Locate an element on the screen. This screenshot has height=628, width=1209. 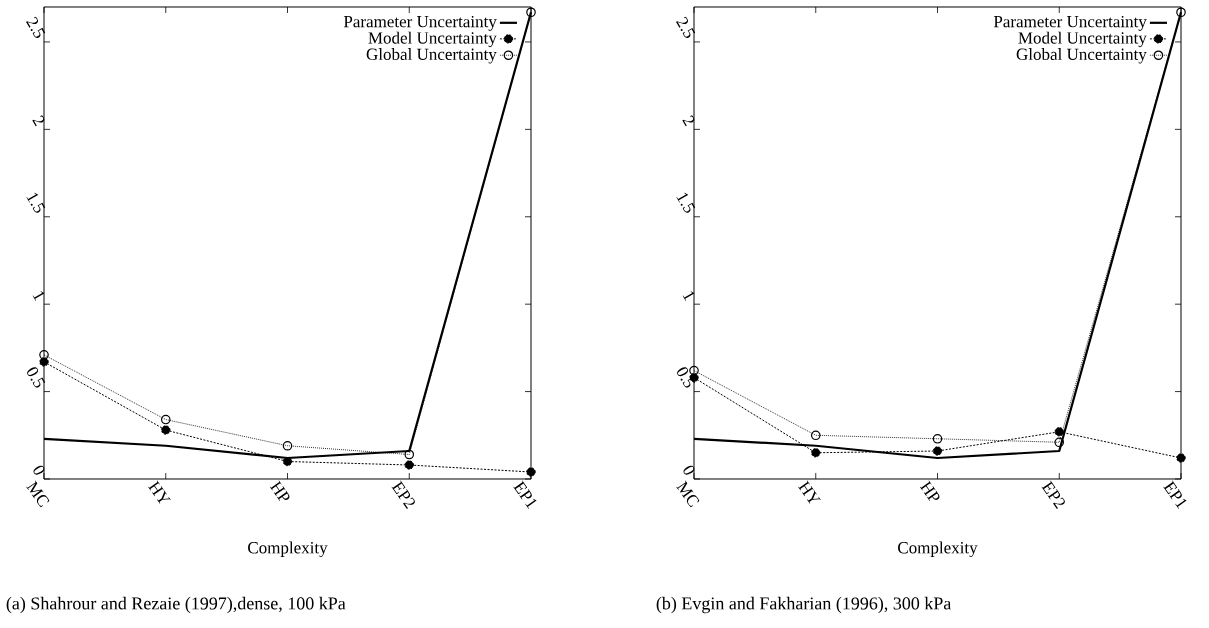
y-tick-label: 0.5 is located at coordinates (36, 377).